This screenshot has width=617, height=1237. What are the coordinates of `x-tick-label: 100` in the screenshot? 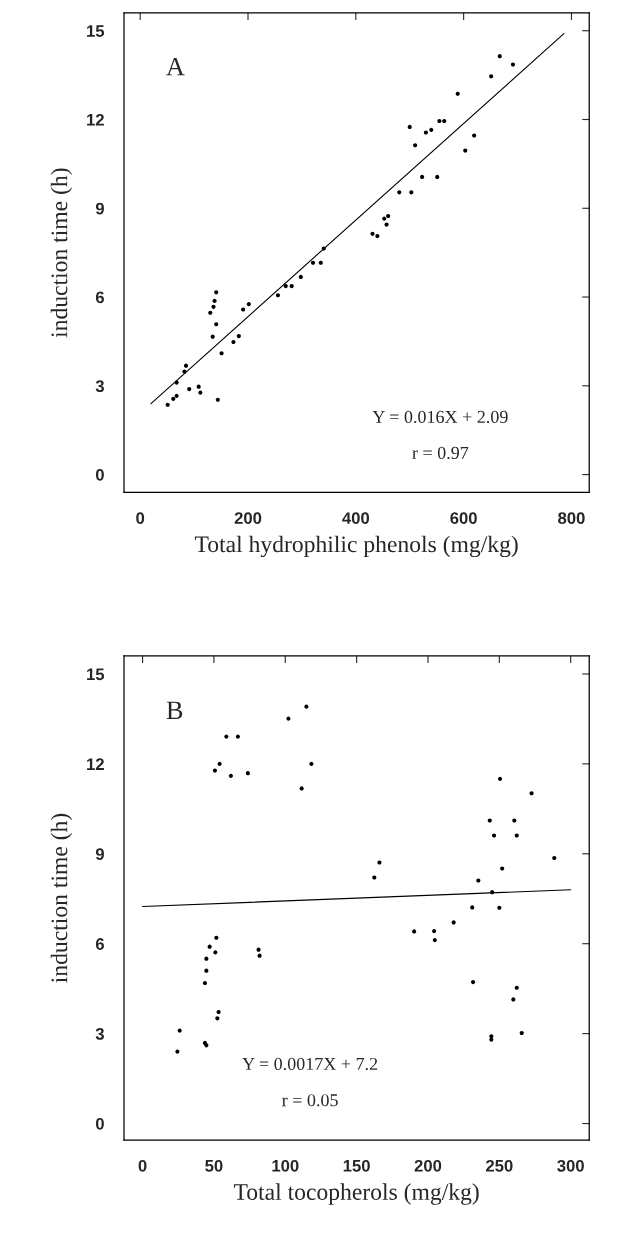 It's located at (285, 1165).